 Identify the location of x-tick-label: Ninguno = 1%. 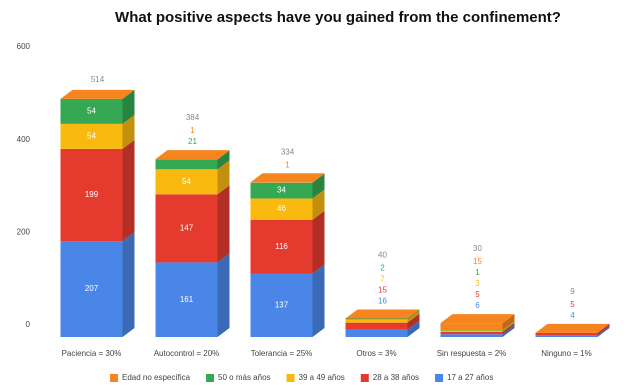
(566, 353).